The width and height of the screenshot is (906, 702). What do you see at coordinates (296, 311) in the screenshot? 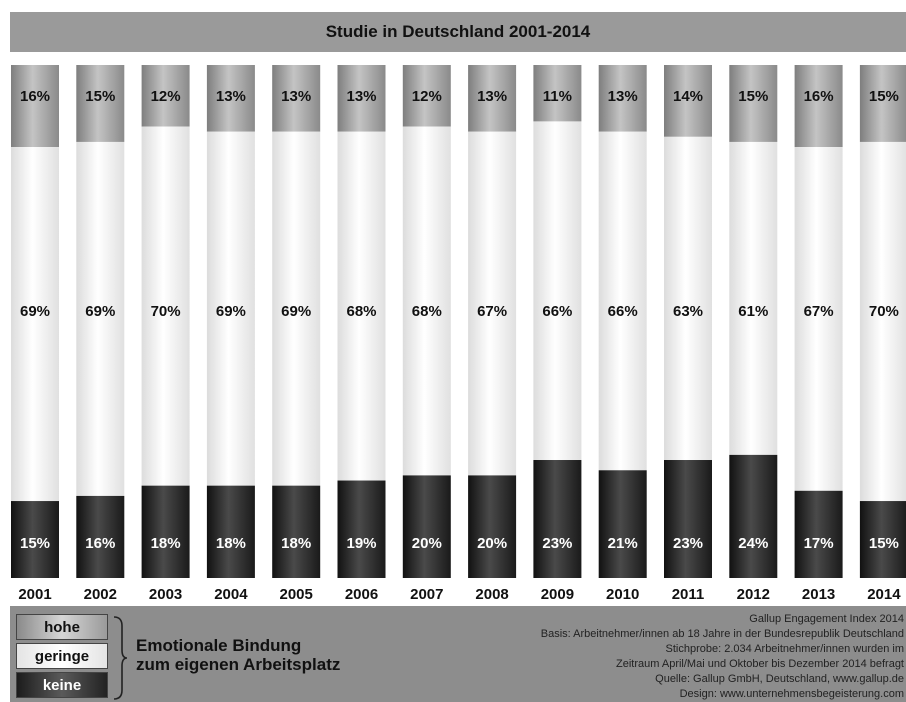
I see `data-label-geringe-2005: 69%` at bounding box center [296, 311].